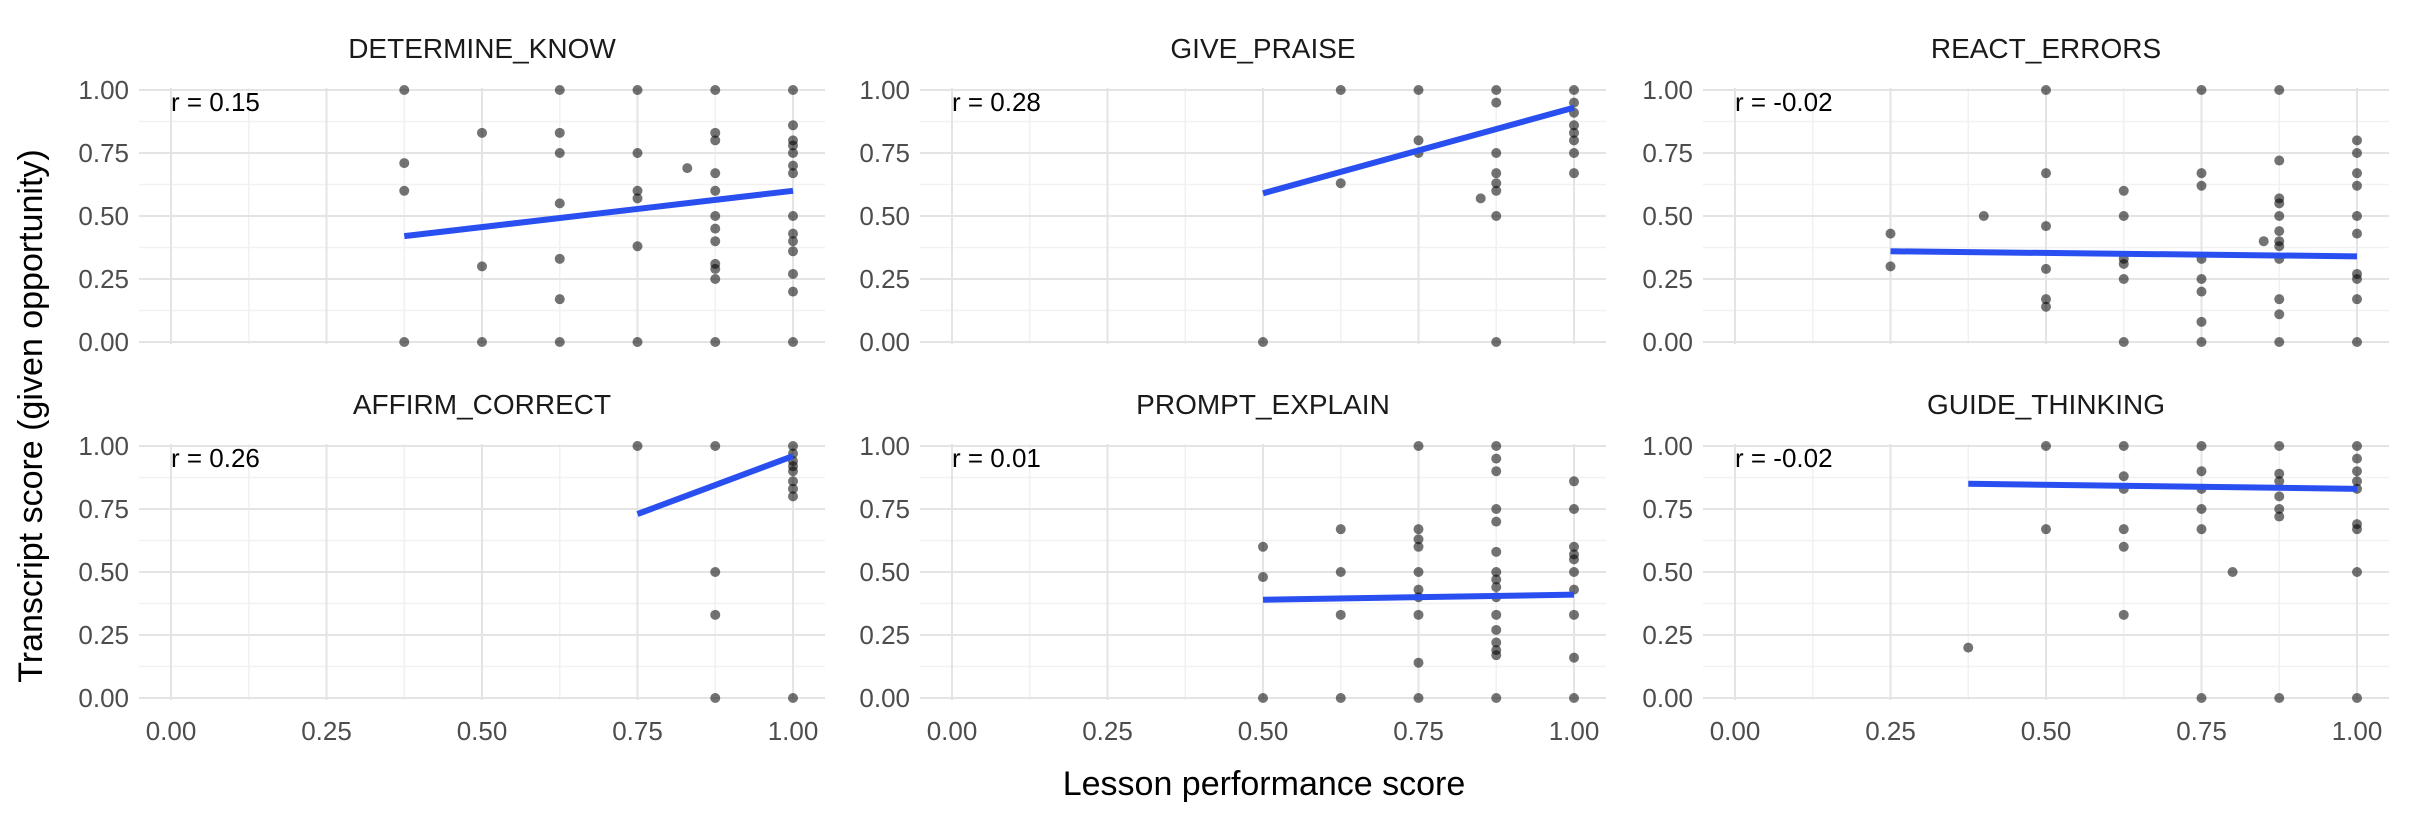 This screenshot has width=2409, height=820. What do you see at coordinates (1784, 102) in the screenshot?
I see `correlation-annotation: r = -0.02` at bounding box center [1784, 102].